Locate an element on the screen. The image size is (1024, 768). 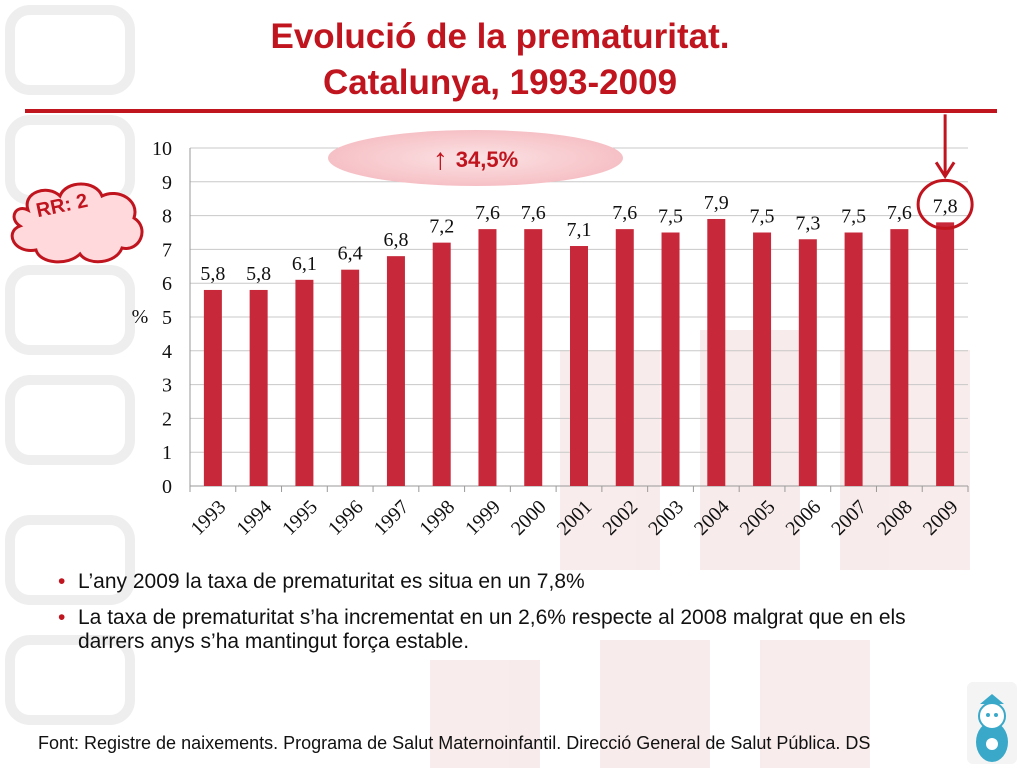
y-tick-label: 4 is located at coordinates (167, 352).